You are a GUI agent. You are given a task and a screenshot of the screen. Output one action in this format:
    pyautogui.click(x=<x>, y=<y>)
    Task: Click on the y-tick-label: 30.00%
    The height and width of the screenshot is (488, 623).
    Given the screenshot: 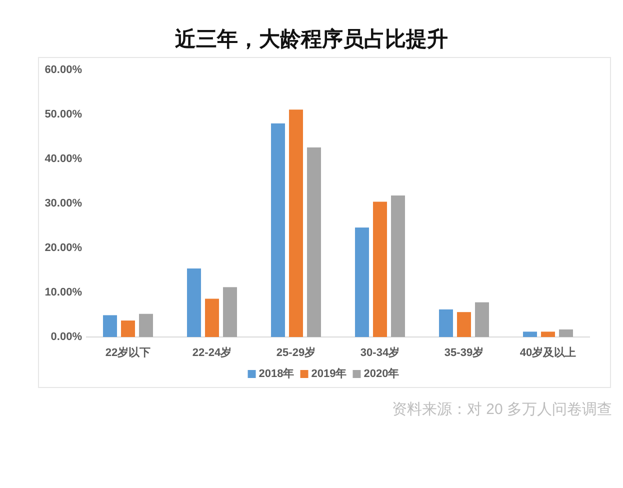 What is the action you would take?
    pyautogui.click(x=63, y=203)
    